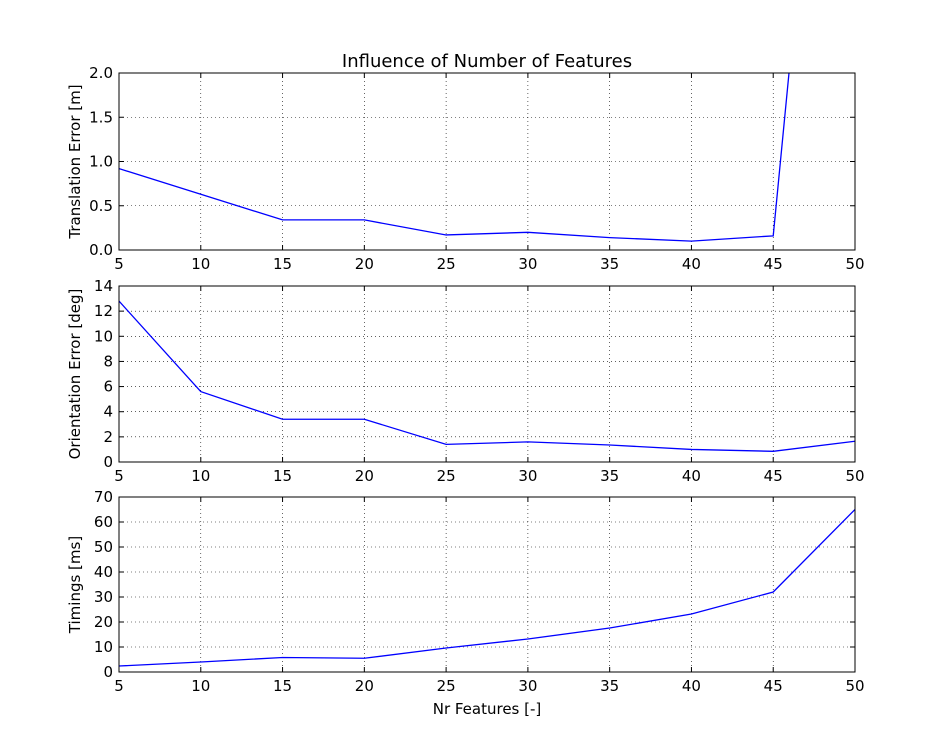  Describe the element at coordinates (103, 522) in the screenshot. I see `y-tick-label: 60` at that location.